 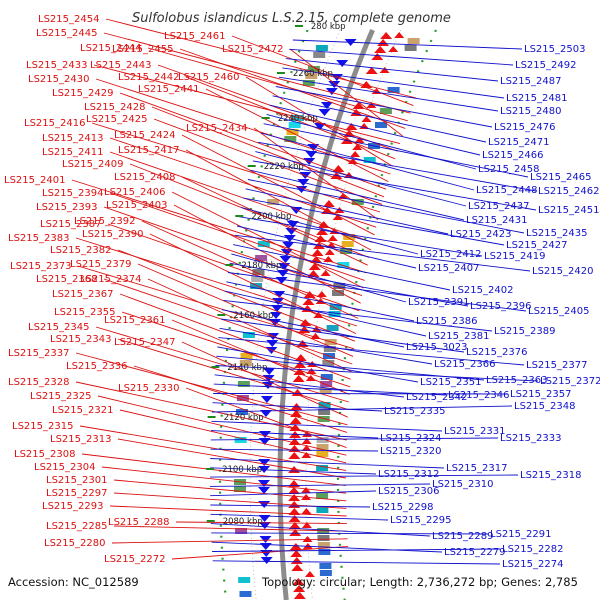 I want to click on right-gene-label: LS215_2448, so click(x=506, y=190).